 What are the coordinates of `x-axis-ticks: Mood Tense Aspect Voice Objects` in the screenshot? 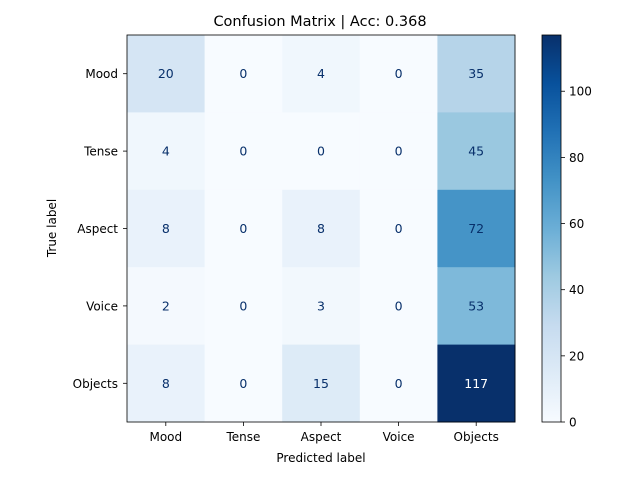 It's located at (324, 433).